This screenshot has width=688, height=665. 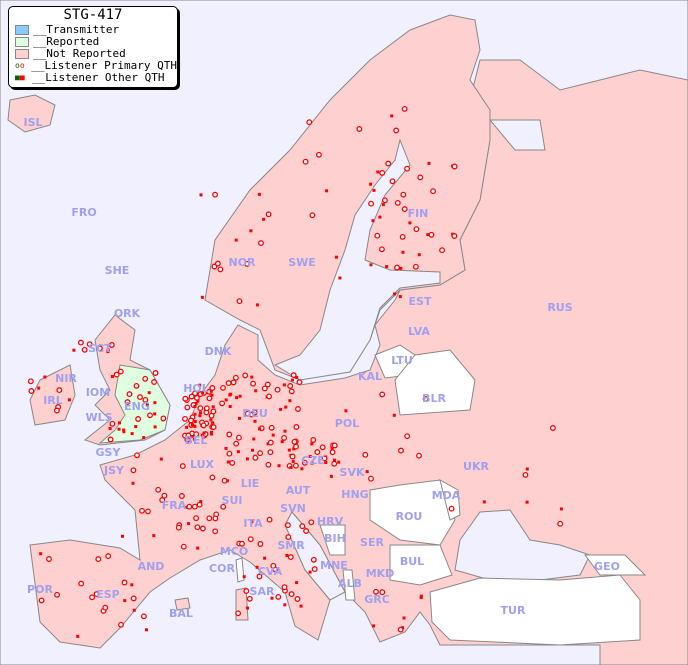 I want to click on country-label-hng: HNG, so click(x=354, y=494).